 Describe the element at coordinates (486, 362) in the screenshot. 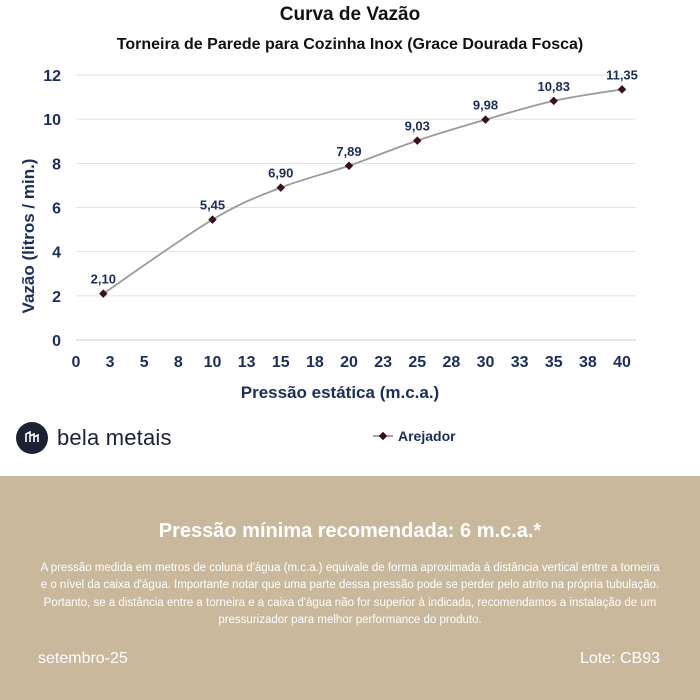

I see `x-tick-label: 30` at that location.